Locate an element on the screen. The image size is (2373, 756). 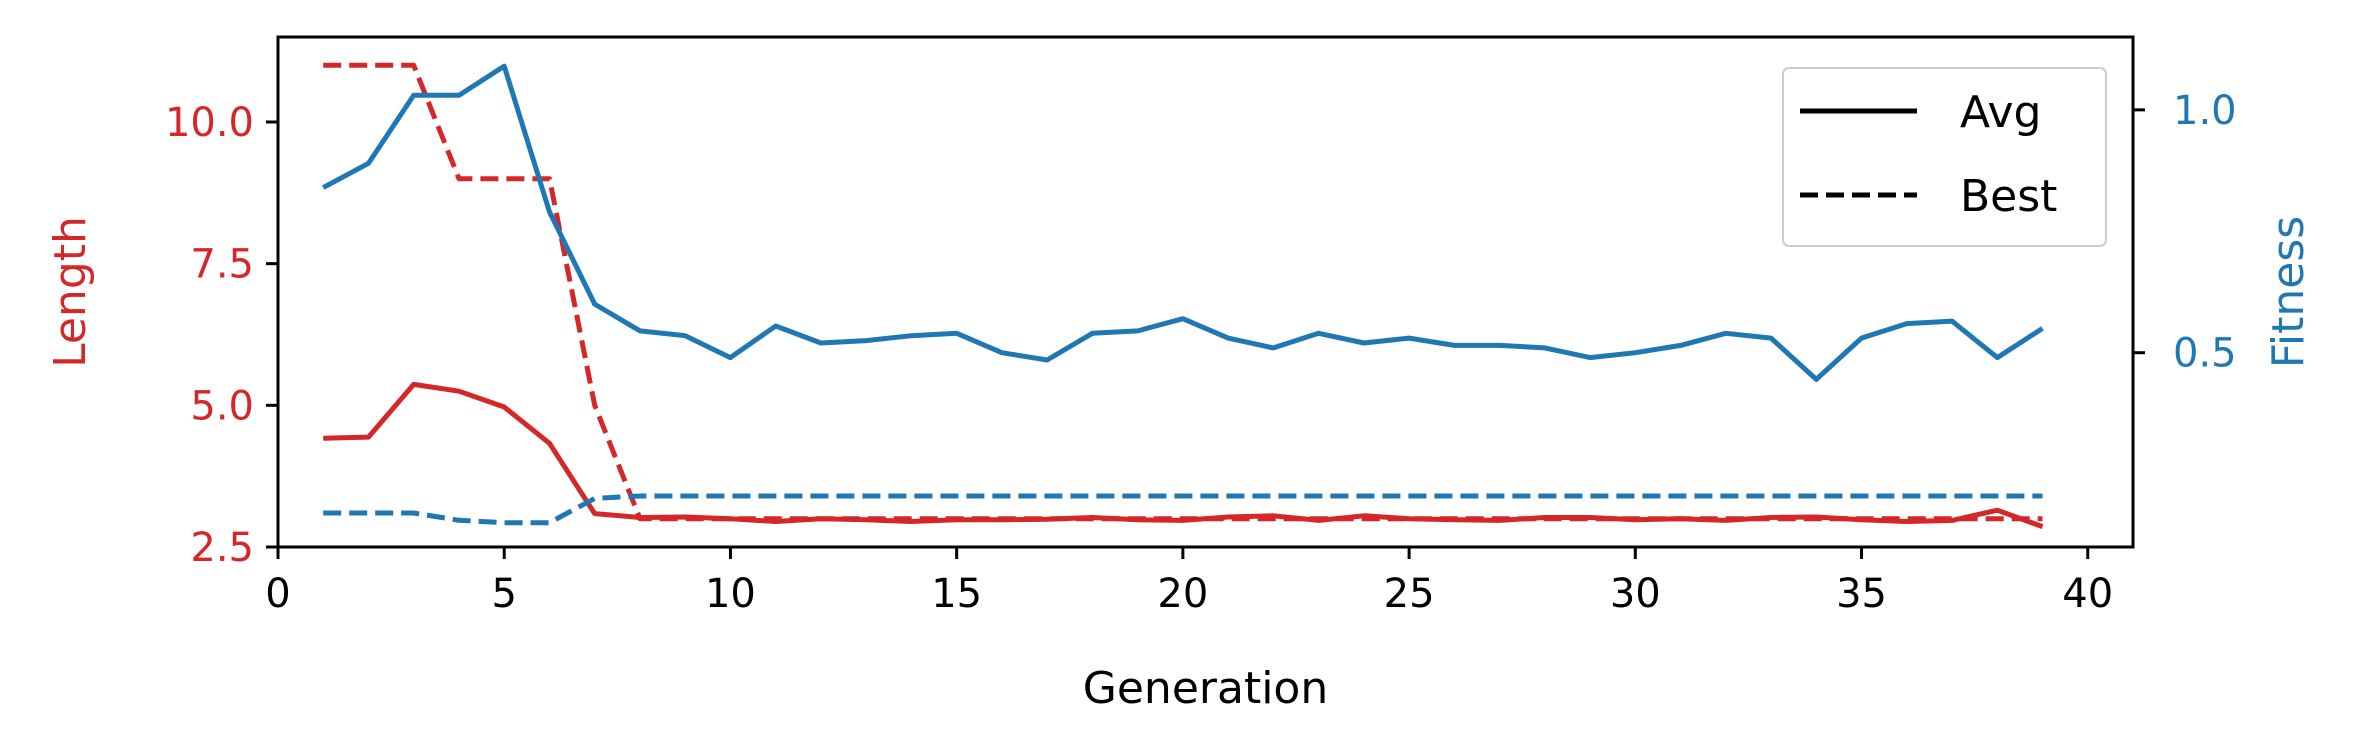
legend-avg-label: Avg is located at coordinates (2001, 112).